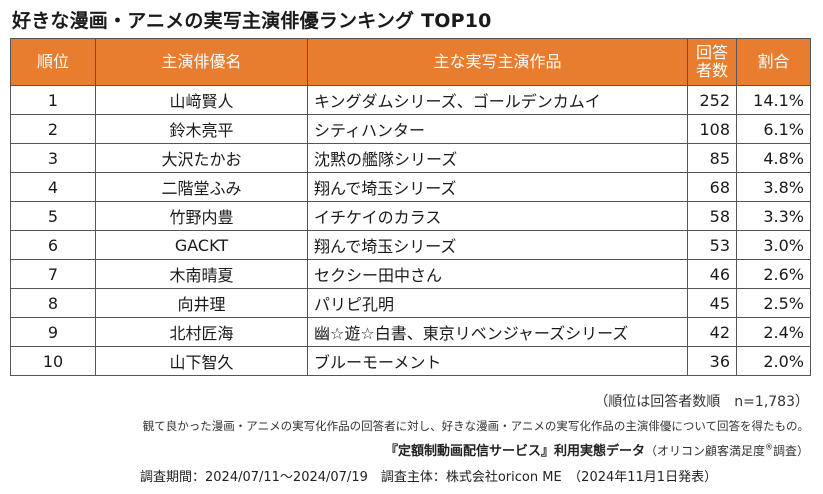  I want to click on header-count: 回答 者数, so click(712, 62).